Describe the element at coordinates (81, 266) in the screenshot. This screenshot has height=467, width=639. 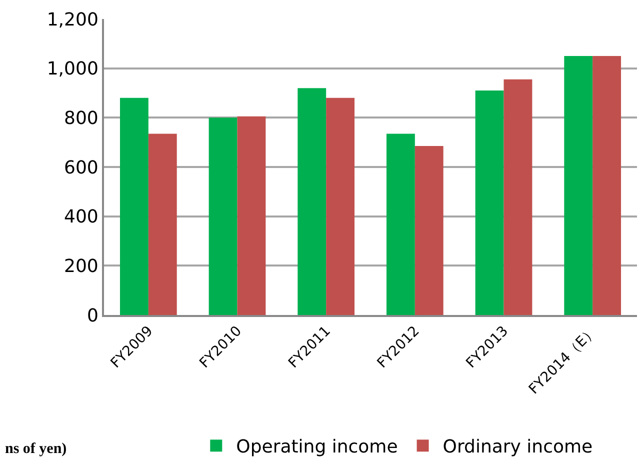
I see `y-tick-label: 200` at that location.